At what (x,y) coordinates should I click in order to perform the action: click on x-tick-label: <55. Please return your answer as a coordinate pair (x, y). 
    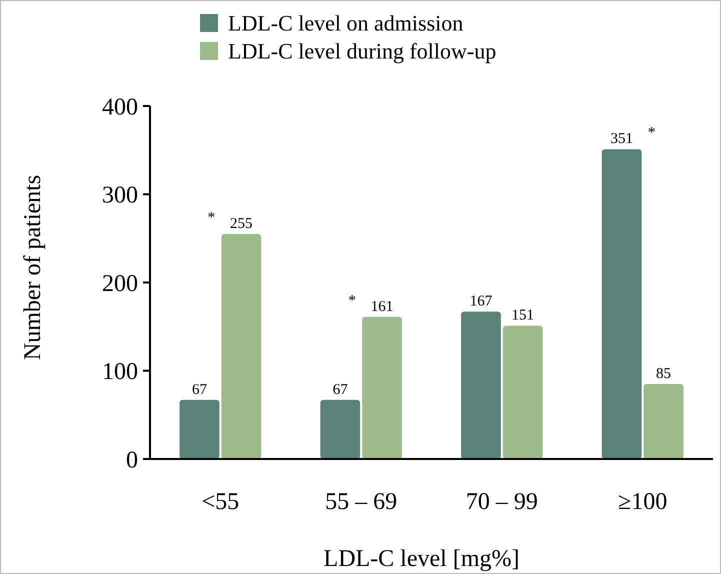
    Looking at the image, I should click on (221, 502).